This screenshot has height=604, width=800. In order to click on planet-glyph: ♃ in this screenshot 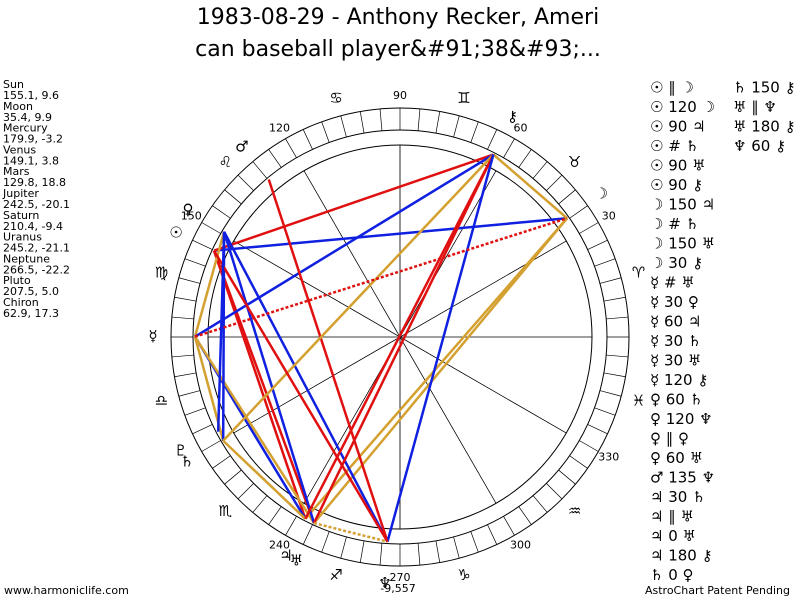, I will do `click(285, 556)`.